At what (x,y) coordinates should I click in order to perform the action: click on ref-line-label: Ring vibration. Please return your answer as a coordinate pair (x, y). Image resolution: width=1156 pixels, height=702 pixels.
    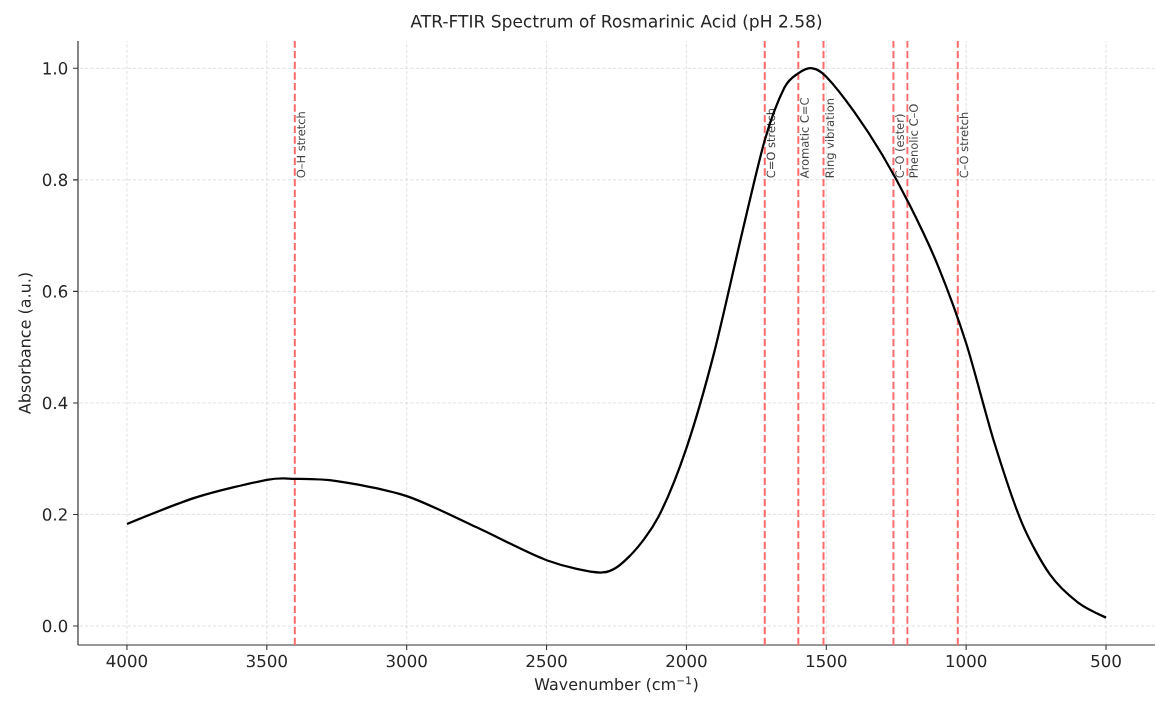
    Looking at the image, I should click on (831, 138).